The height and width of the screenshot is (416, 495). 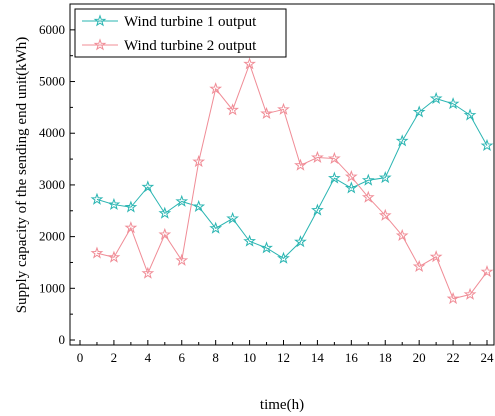 What do you see at coordinates (182, 357) in the screenshot?
I see `x-tick-label: 6` at bounding box center [182, 357].